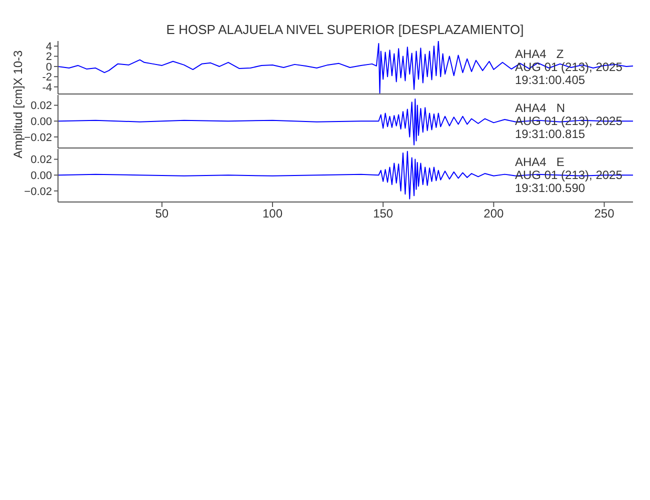 This screenshot has width=650, height=500. I want to click on y-tick-label: -2, so click(47, 78).